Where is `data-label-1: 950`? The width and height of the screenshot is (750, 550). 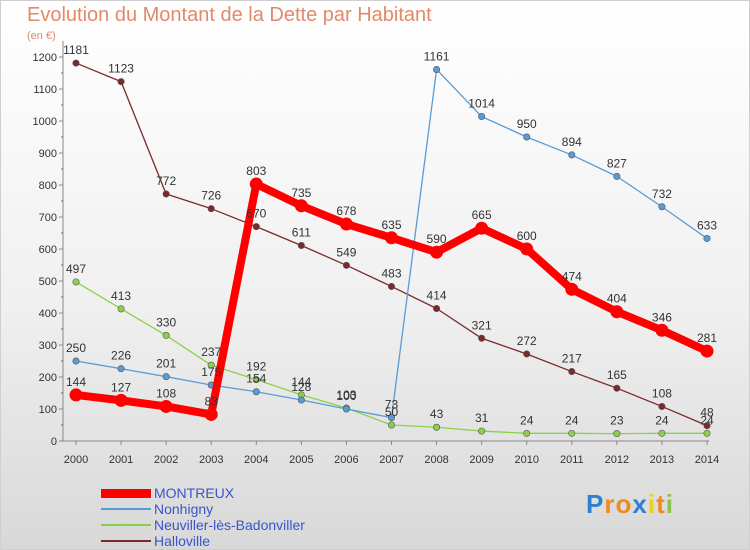 data-label-1: 950 is located at coordinates (527, 124).